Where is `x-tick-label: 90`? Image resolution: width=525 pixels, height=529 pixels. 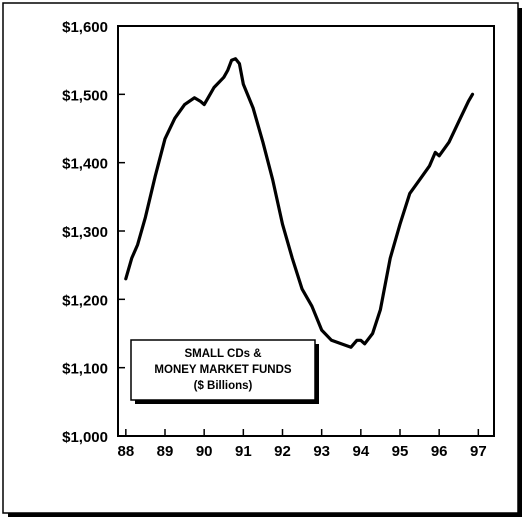
x-tick-label: 90 is located at coordinates (204, 451).